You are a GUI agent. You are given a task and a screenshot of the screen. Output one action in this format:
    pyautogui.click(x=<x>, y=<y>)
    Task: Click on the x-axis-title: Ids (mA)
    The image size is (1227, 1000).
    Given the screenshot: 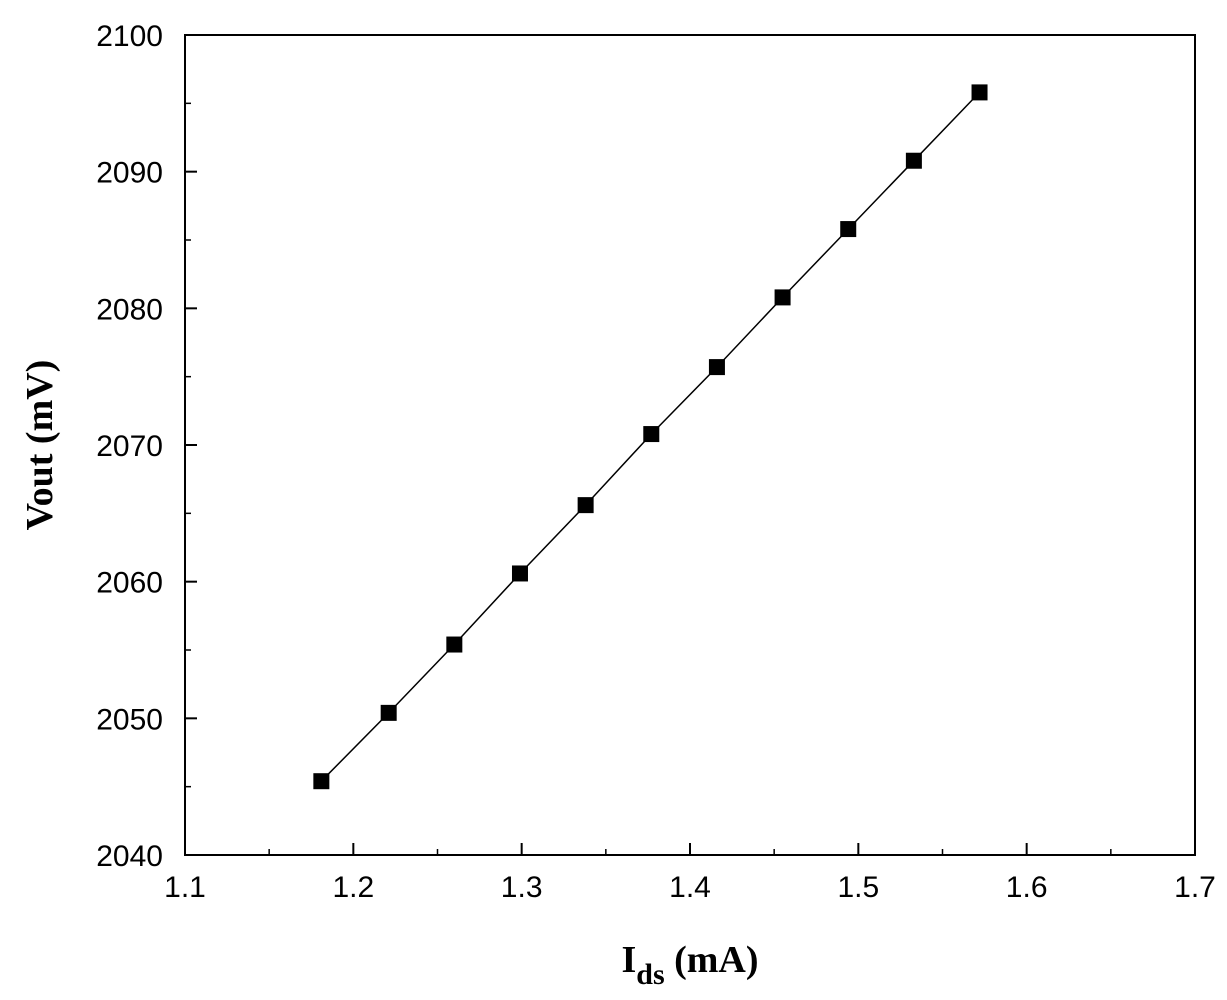 What is the action you would take?
    pyautogui.click(x=689, y=965)
    